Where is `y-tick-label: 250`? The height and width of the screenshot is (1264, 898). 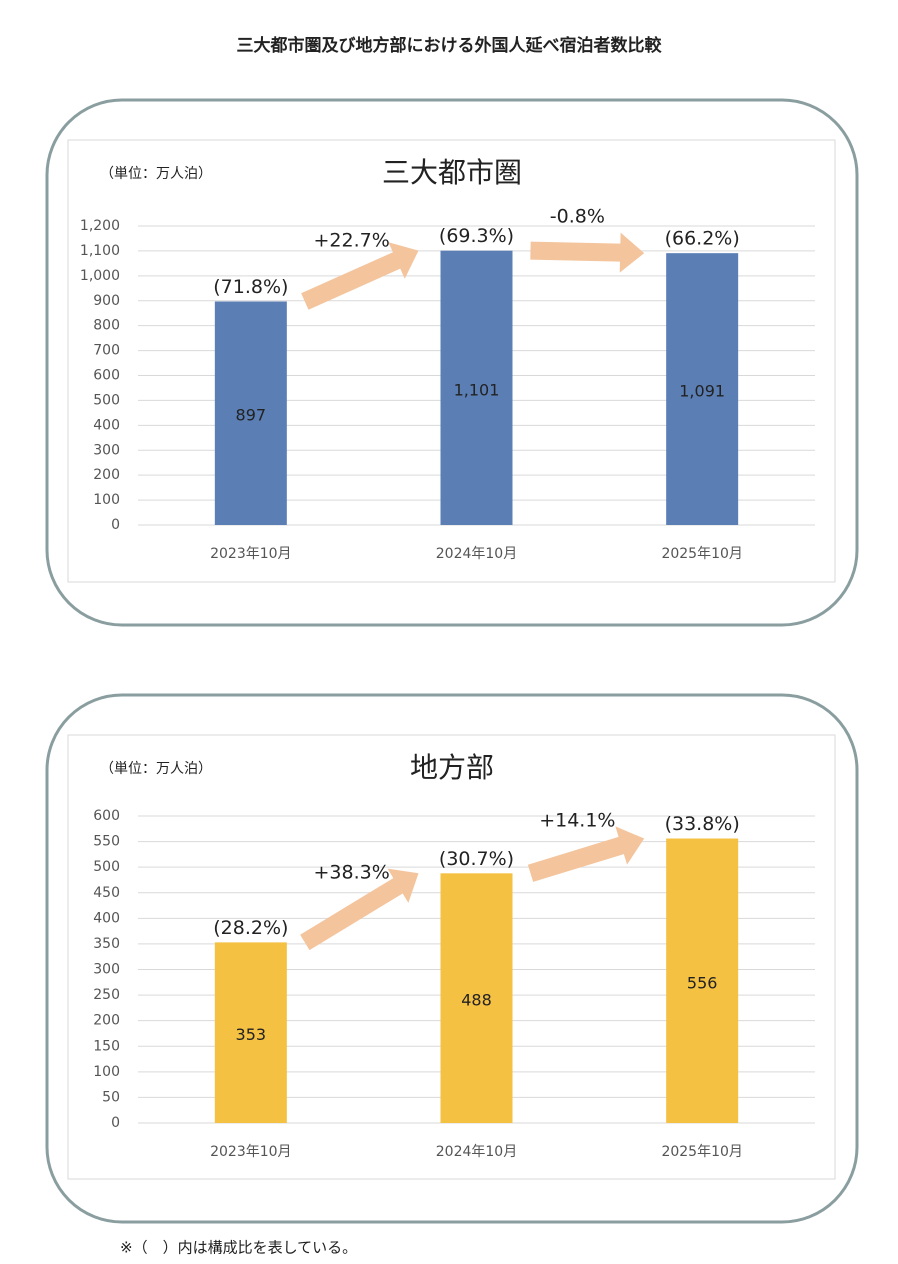 y-tick-label: 250 is located at coordinates (106, 995).